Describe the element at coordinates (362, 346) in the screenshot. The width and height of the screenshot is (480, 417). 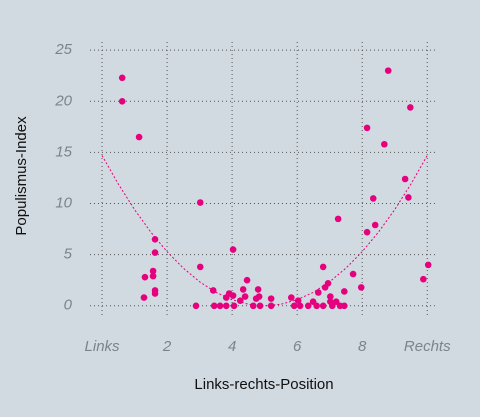
I see `x-tick-label: 8` at that location.